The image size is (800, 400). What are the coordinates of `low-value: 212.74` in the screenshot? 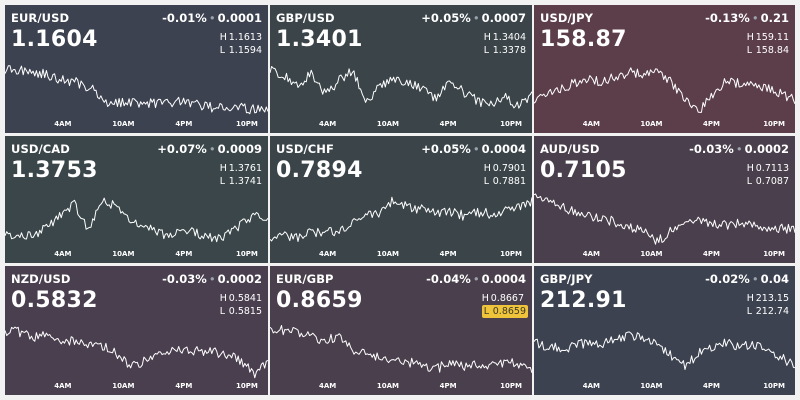 It's located at (772, 311).